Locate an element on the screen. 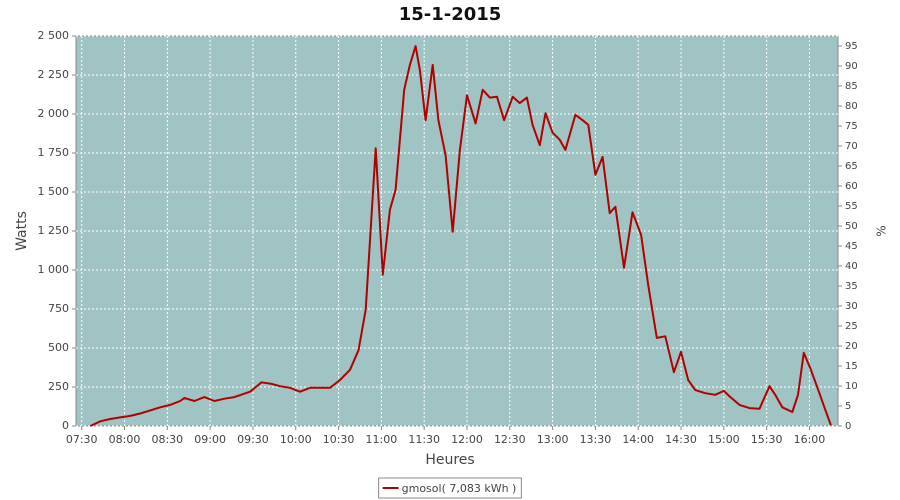 The height and width of the screenshot is (500, 900). x-tick-label: 07:30 is located at coordinates (82, 439).